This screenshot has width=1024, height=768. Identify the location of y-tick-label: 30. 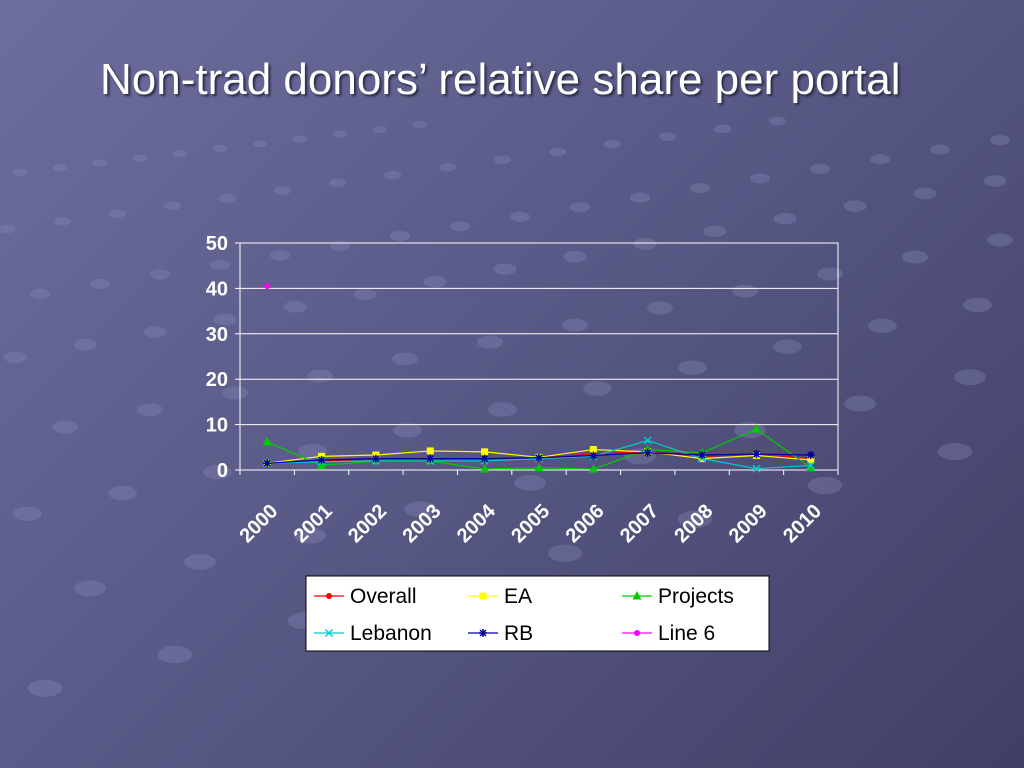
(217, 335).